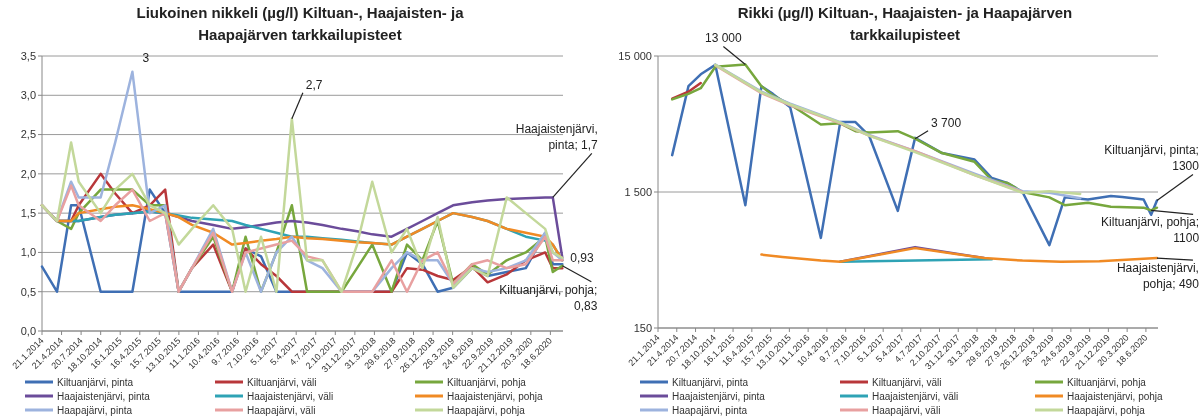 The width and height of the screenshot is (1203, 416). I want to click on annotation: Haajaistenjärvi, pinta; 1,7, so click(557, 137).